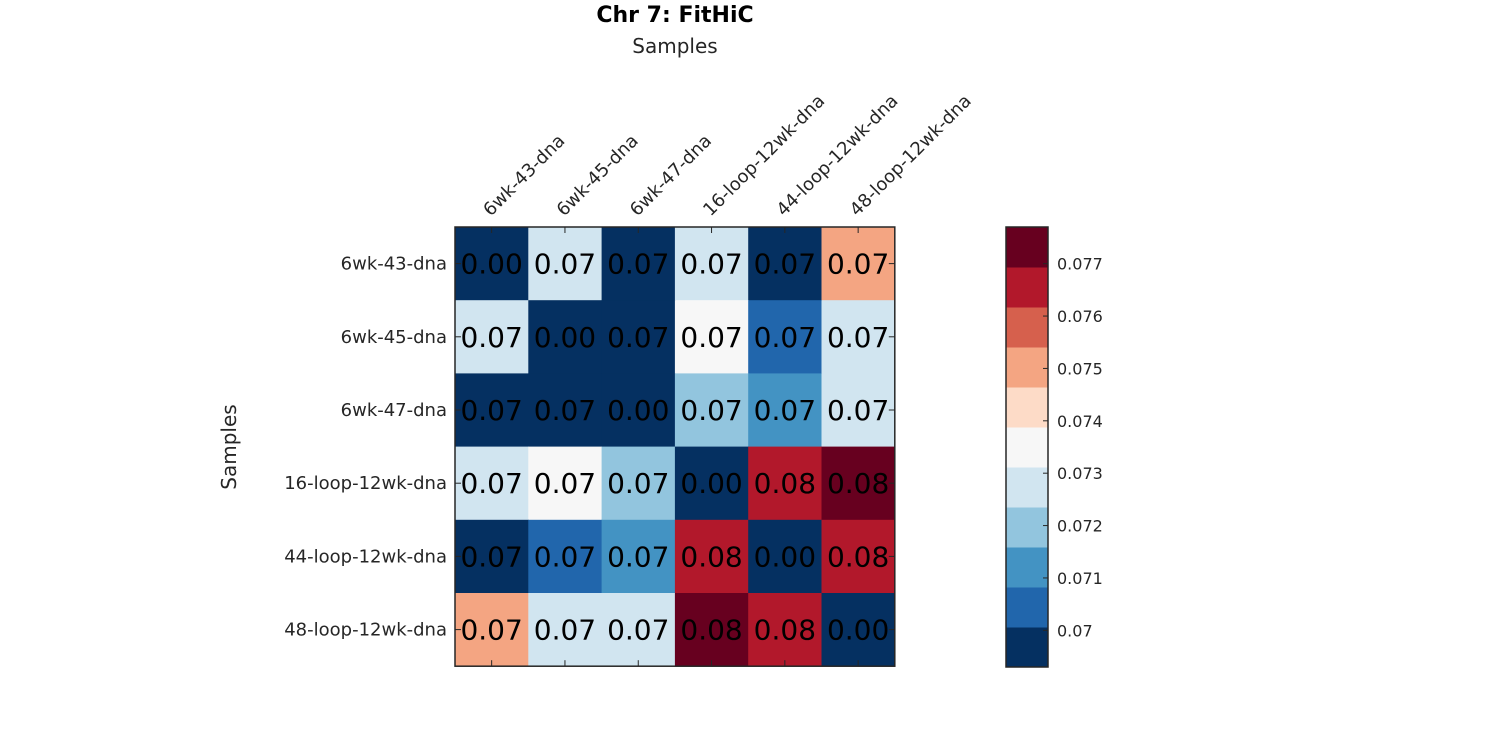 Image resolution: width=1500 pixels, height=750 pixels. What do you see at coordinates (365, 556) in the screenshot?
I see `y-tick-label: 44-loop-12wk-dna` at bounding box center [365, 556].